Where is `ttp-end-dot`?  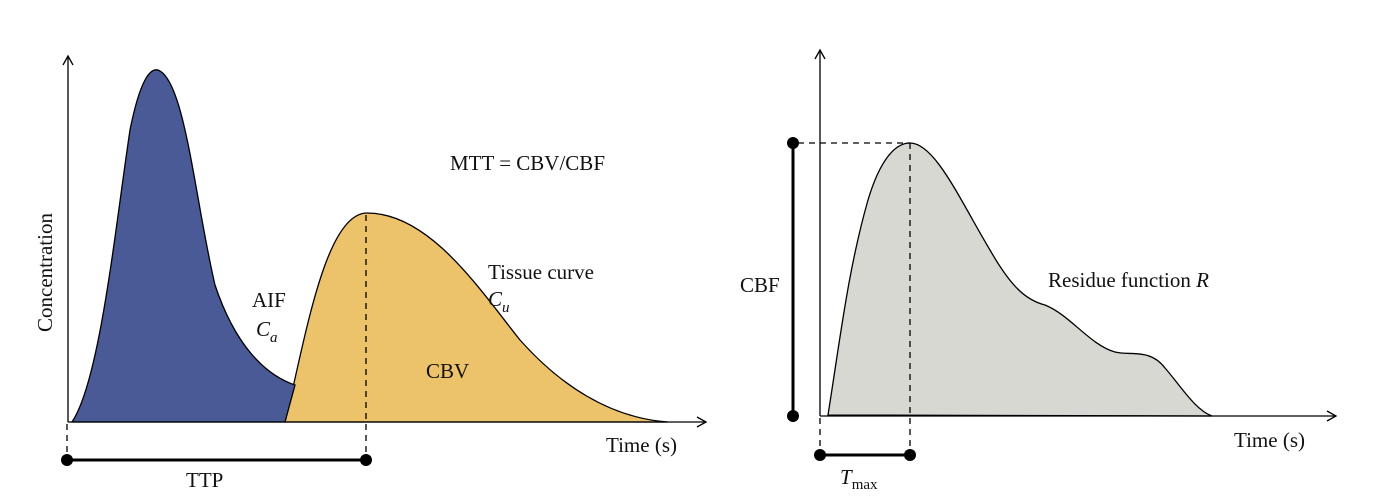
ttp-end-dot is located at coordinates (366, 460).